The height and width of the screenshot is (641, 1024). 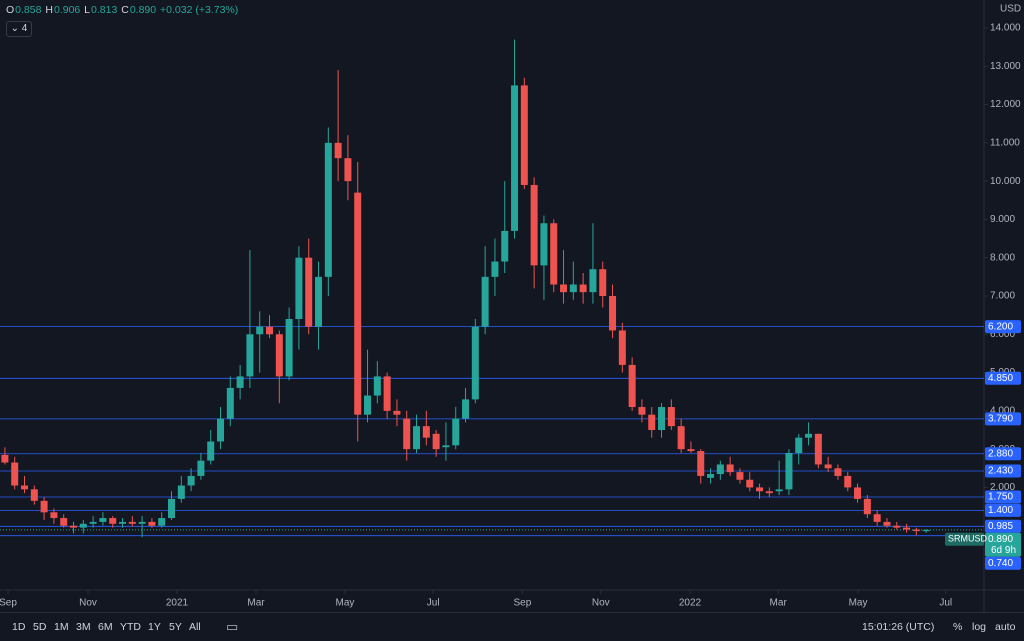 What do you see at coordinates (1002, 296) in the screenshot?
I see `y-tick-label: 7.000` at bounding box center [1002, 296].